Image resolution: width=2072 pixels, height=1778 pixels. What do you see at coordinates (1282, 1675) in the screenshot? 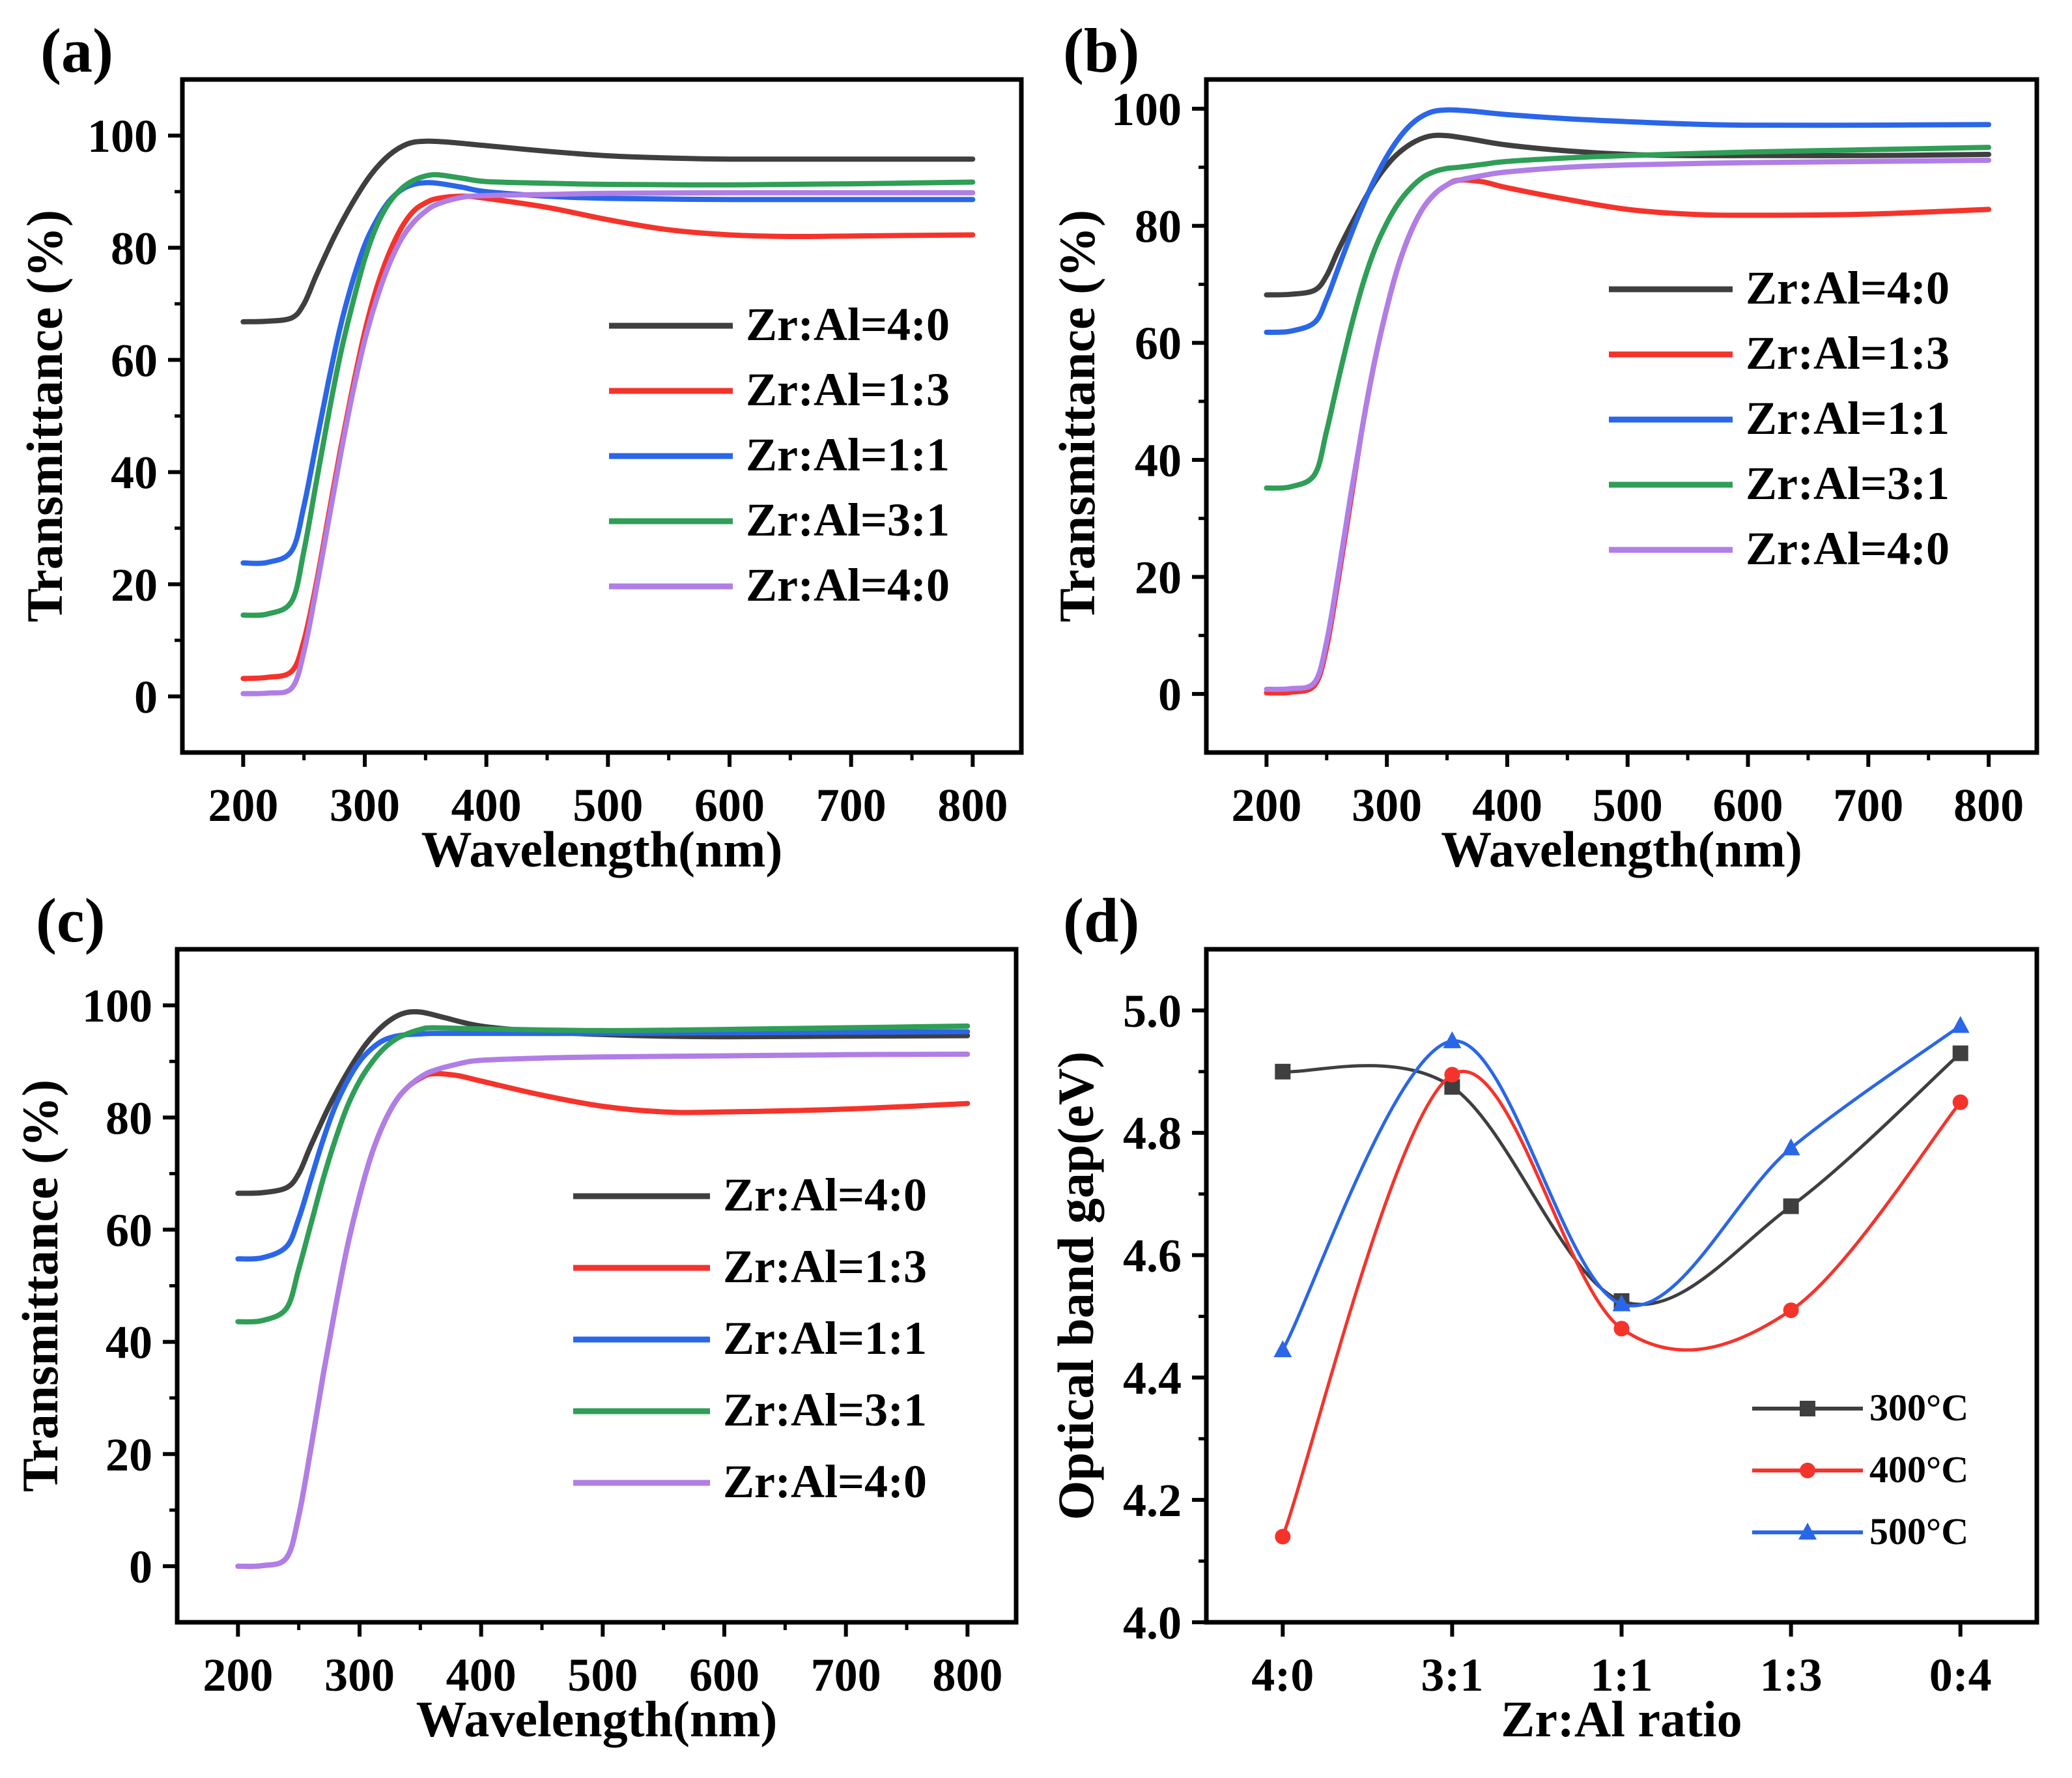
I see `x-tick-label: 4:0` at bounding box center [1282, 1675].